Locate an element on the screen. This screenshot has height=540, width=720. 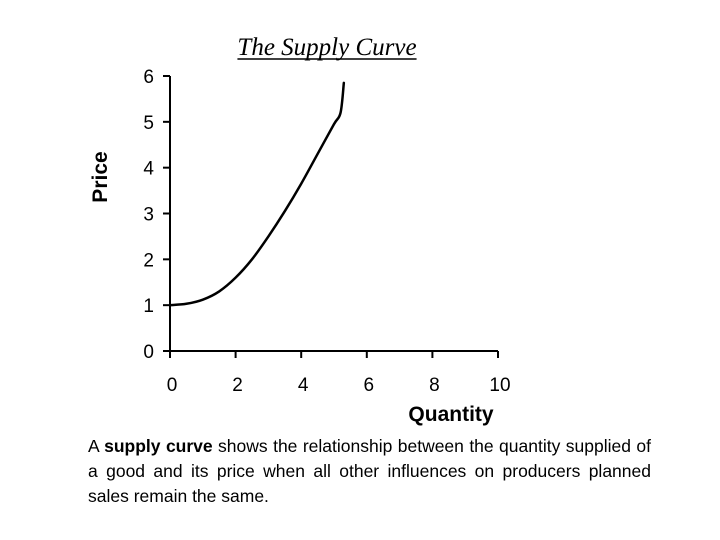
x-axis-ticks: 0 2 4 6 8 10 is located at coordinates (339, 373).